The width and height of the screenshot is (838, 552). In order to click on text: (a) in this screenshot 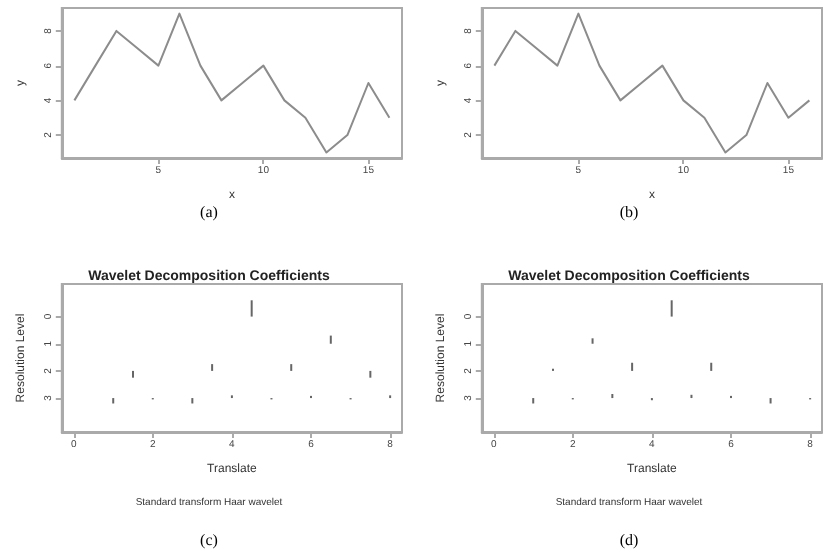, I will do `click(209, 212)`.